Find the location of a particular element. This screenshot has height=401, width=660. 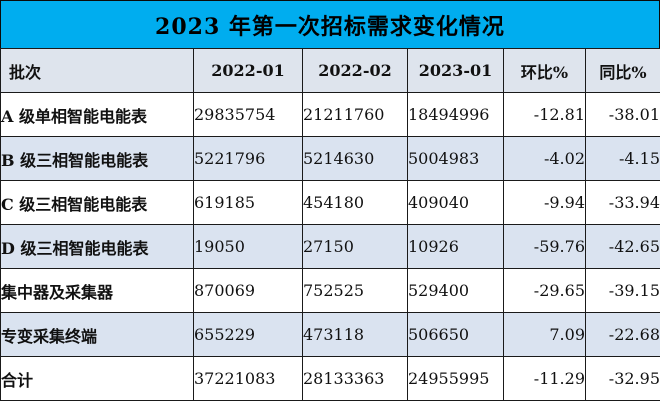

cell-2022-01: 19050 is located at coordinates (248, 246).